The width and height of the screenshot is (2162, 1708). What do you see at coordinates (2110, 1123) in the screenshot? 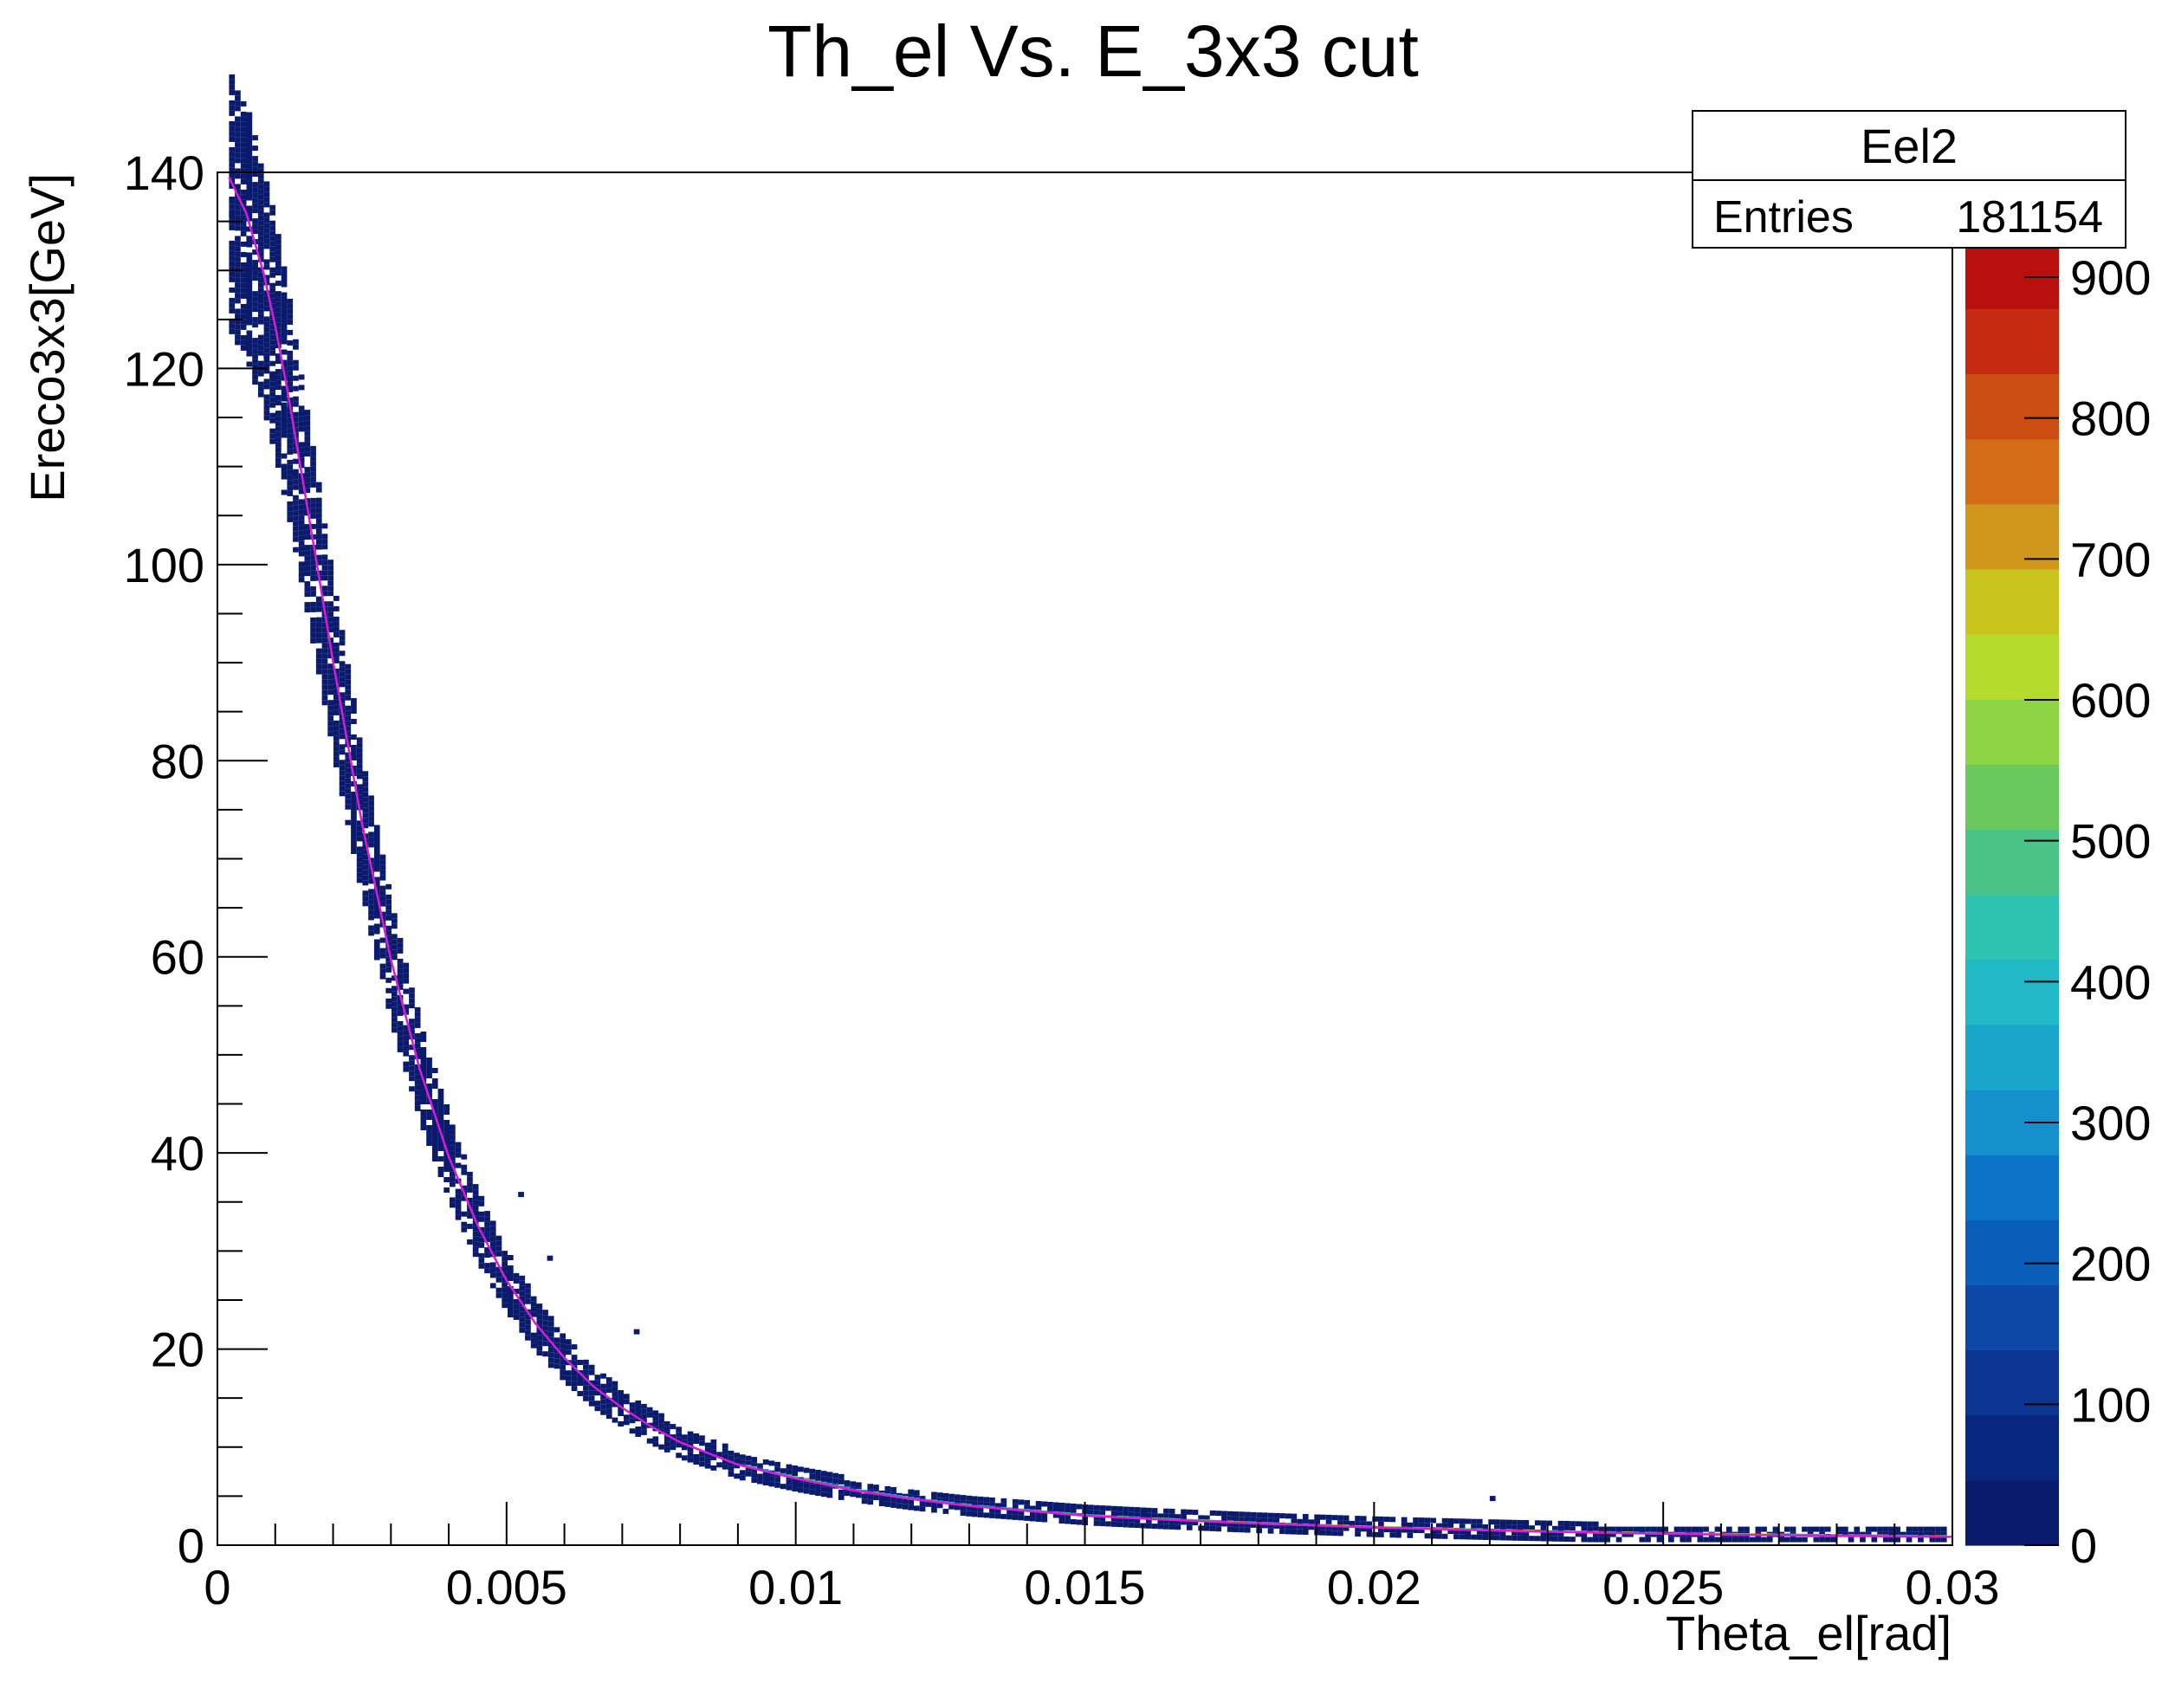
I see `colorbar-tick-label: 300` at bounding box center [2110, 1123].